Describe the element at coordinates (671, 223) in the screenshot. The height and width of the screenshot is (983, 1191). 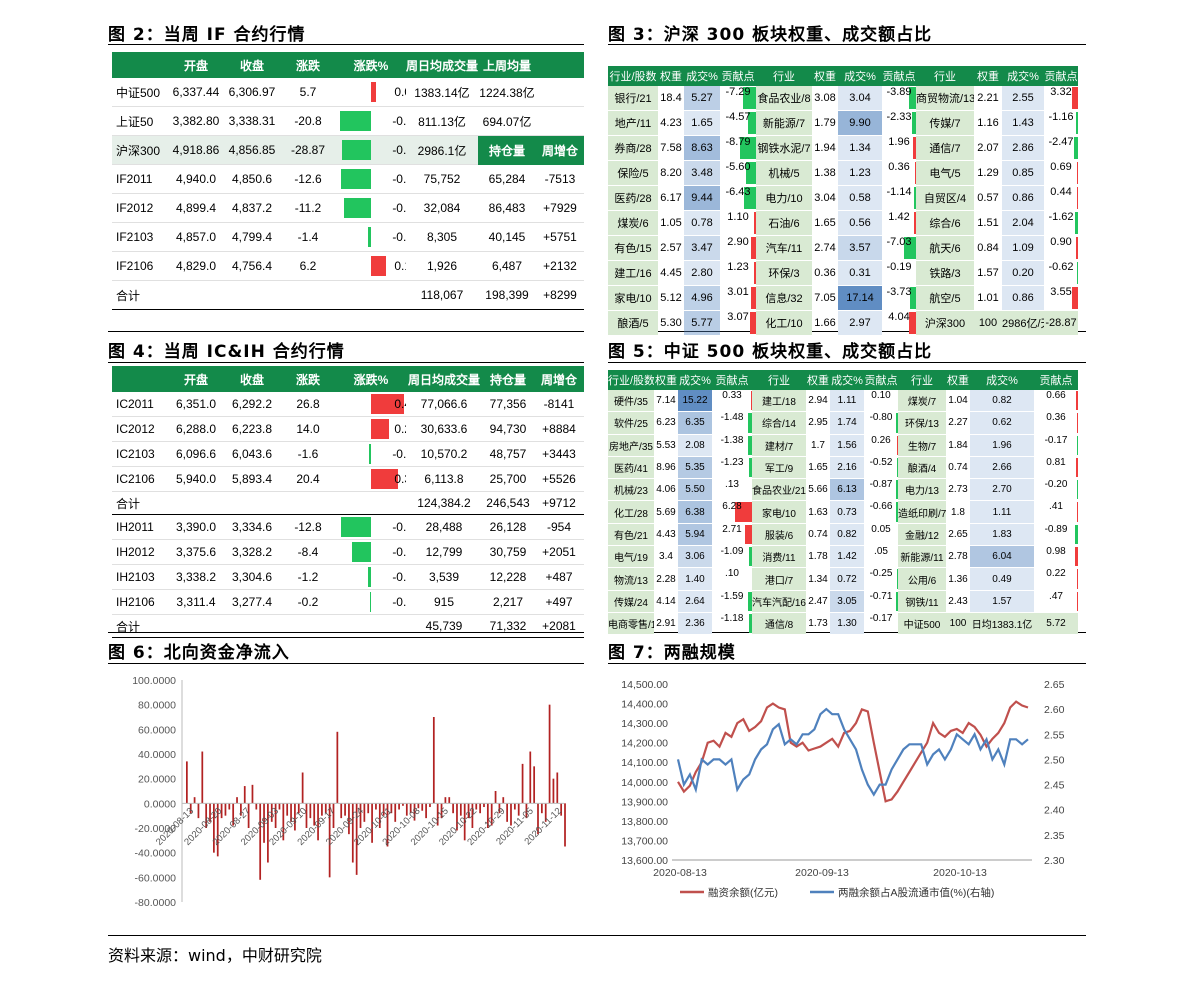
I see `cell-value: 1.05` at that location.